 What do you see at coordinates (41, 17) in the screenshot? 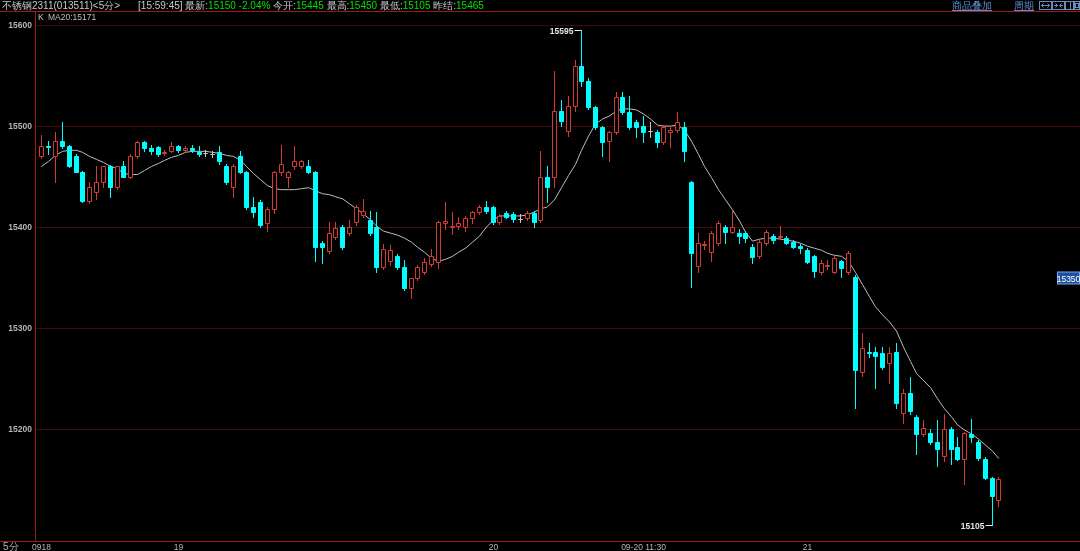
I see `legend-title: K` at bounding box center [41, 17].